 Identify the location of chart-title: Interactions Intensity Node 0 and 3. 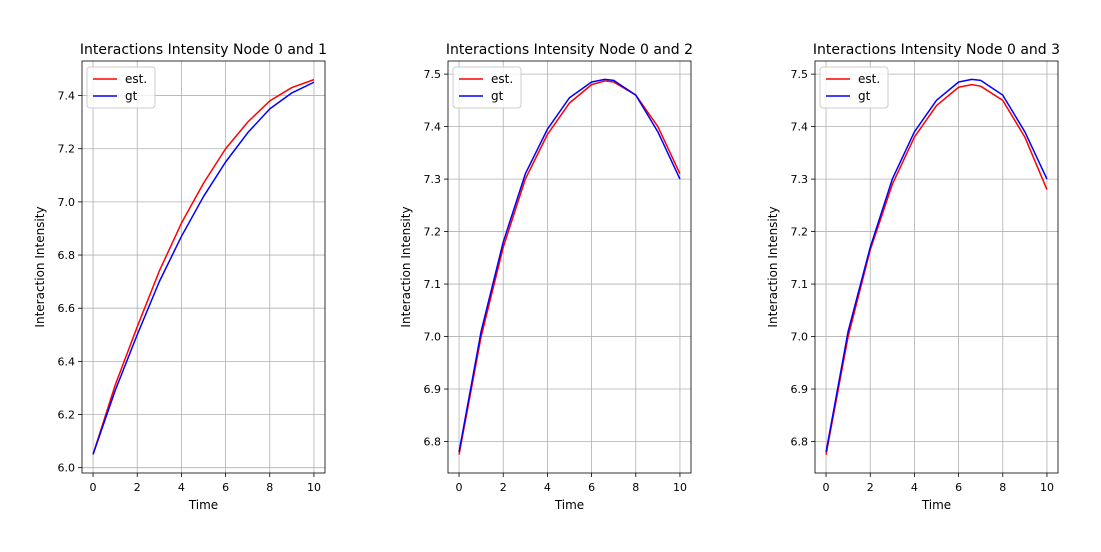
(936, 50).